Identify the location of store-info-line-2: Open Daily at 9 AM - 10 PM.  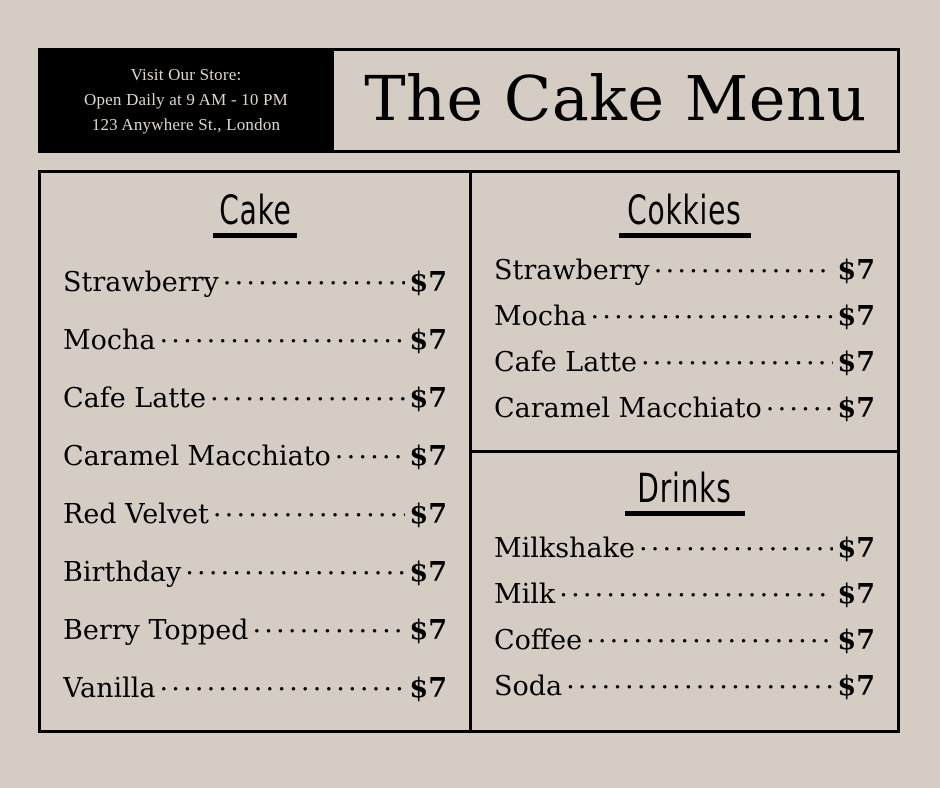
(186, 99).